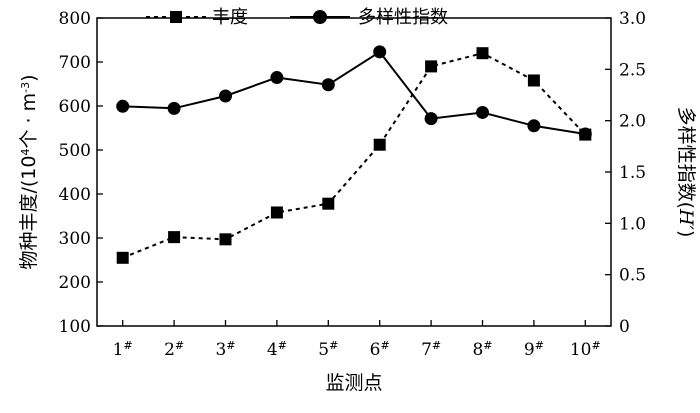 The width and height of the screenshot is (700, 413). I want to click on y-axis-right-title-end: ), so click(686, 233).